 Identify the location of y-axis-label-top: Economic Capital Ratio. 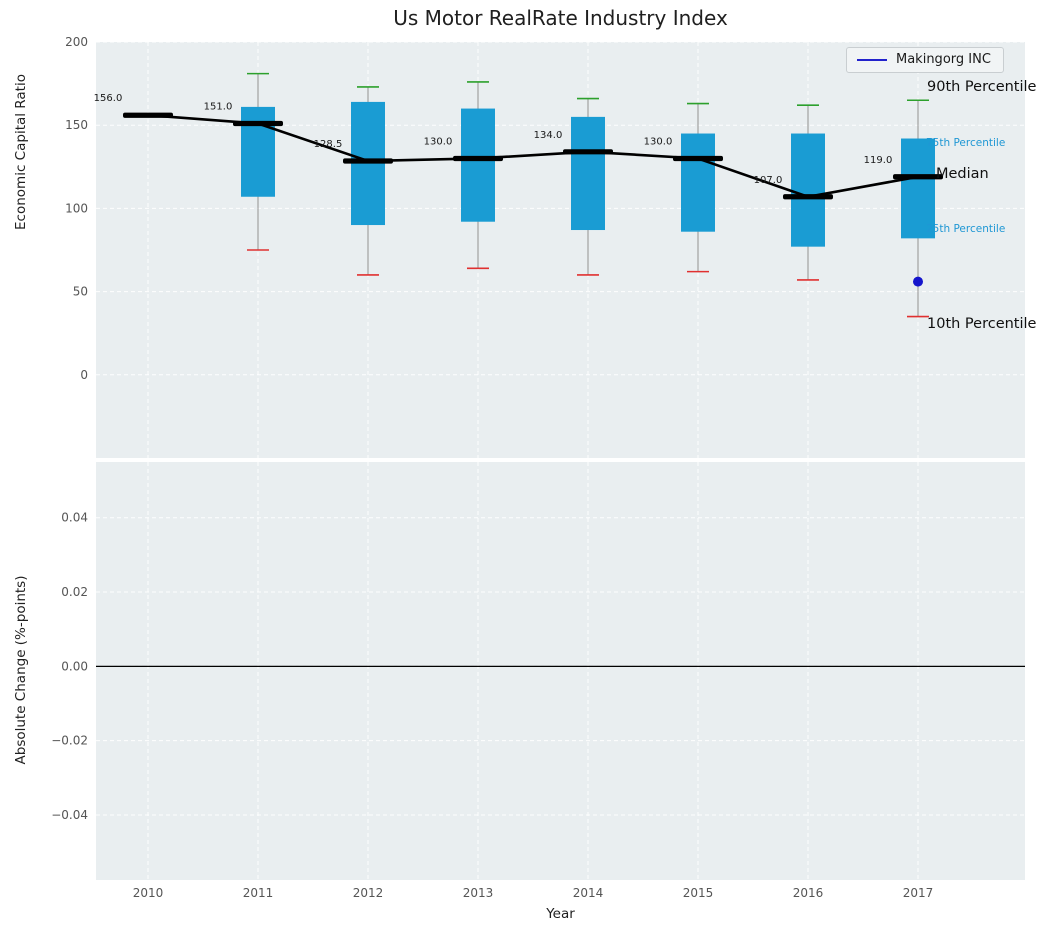
(21, 152).